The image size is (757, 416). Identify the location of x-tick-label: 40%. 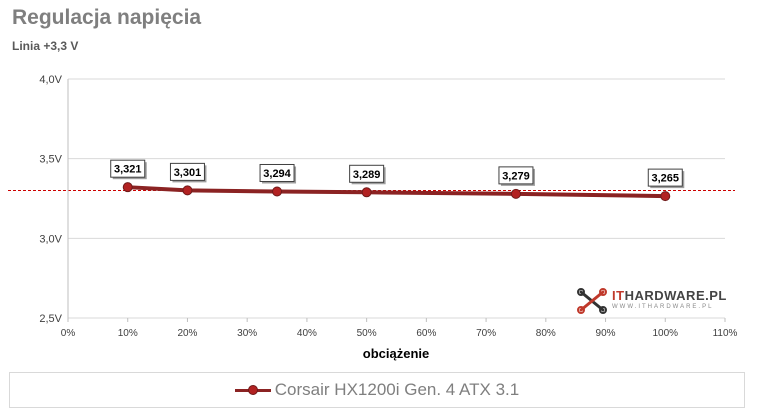
(307, 333).